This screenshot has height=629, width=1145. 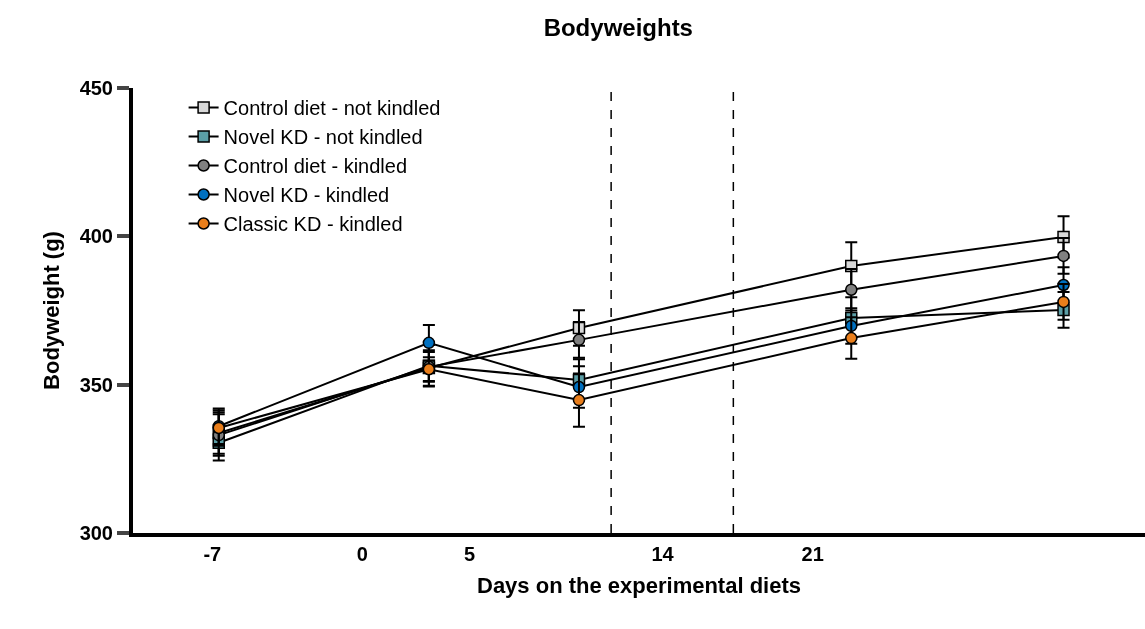 I want to click on chart-title: Bodyweights, so click(x=618, y=27).